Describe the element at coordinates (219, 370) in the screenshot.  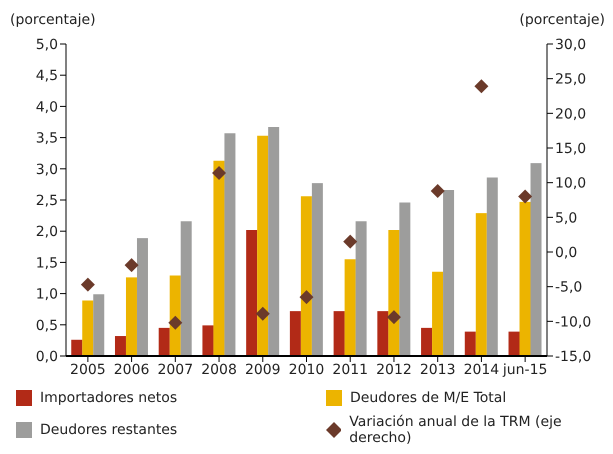
I see `x-tick-label: 2008` at that location.